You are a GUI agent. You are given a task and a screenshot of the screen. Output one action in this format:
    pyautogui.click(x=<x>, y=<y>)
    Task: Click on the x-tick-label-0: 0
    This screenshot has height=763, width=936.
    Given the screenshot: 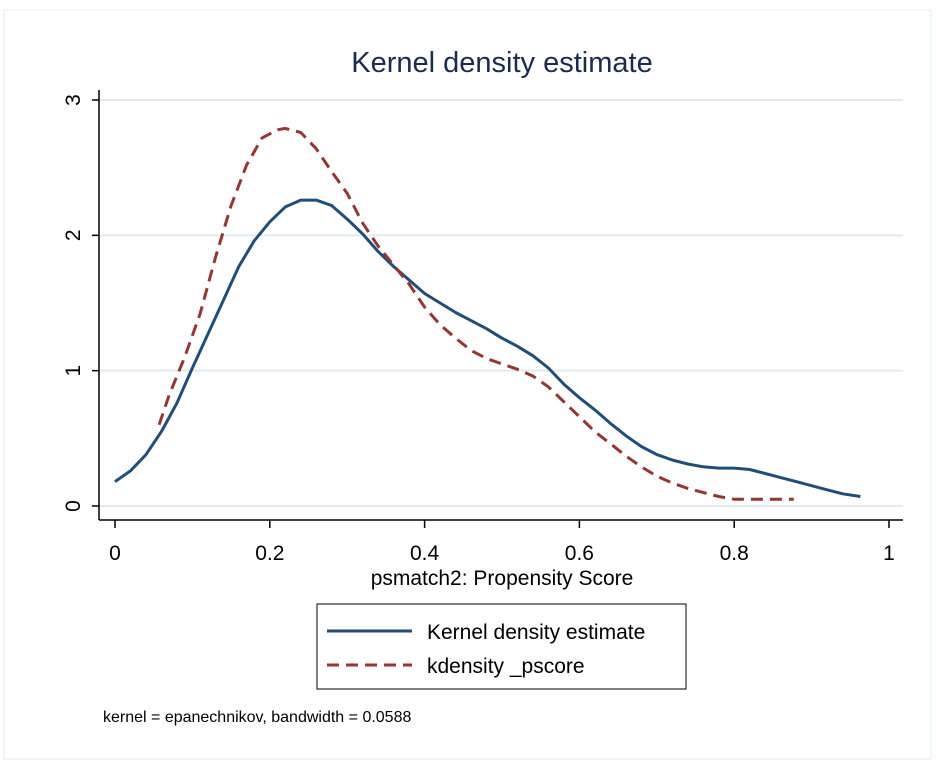 What is the action you would take?
    pyautogui.click(x=115, y=553)
    